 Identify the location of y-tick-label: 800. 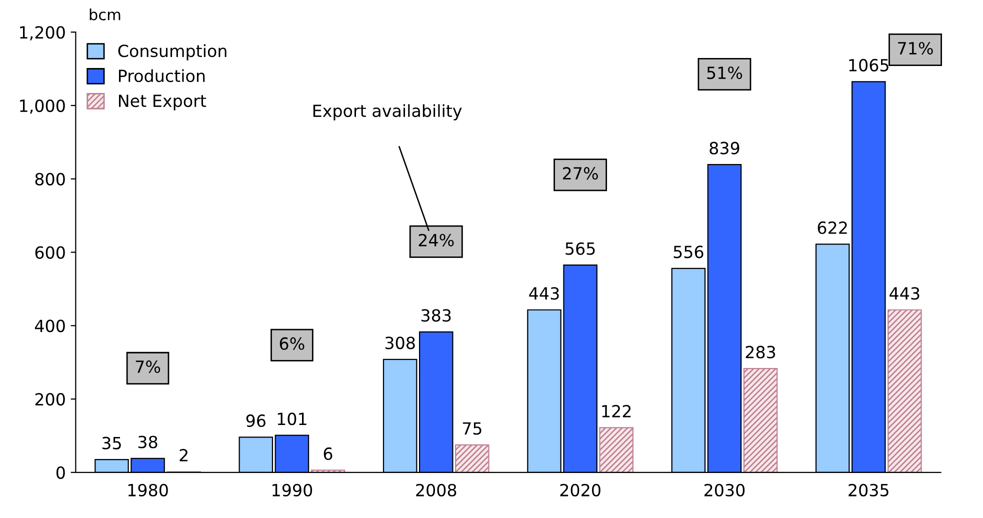
(50, 179).